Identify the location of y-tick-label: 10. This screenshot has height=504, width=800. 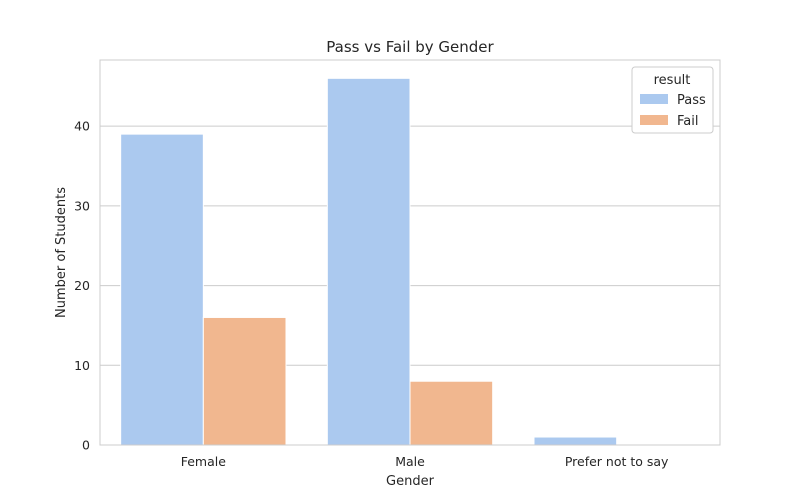
(82, 365).